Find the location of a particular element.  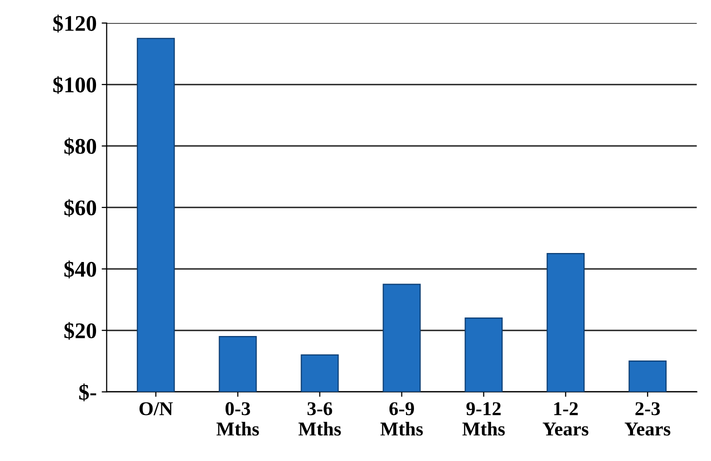

x-tick-label: 2-3 Years is located at coordinates (647, 419).